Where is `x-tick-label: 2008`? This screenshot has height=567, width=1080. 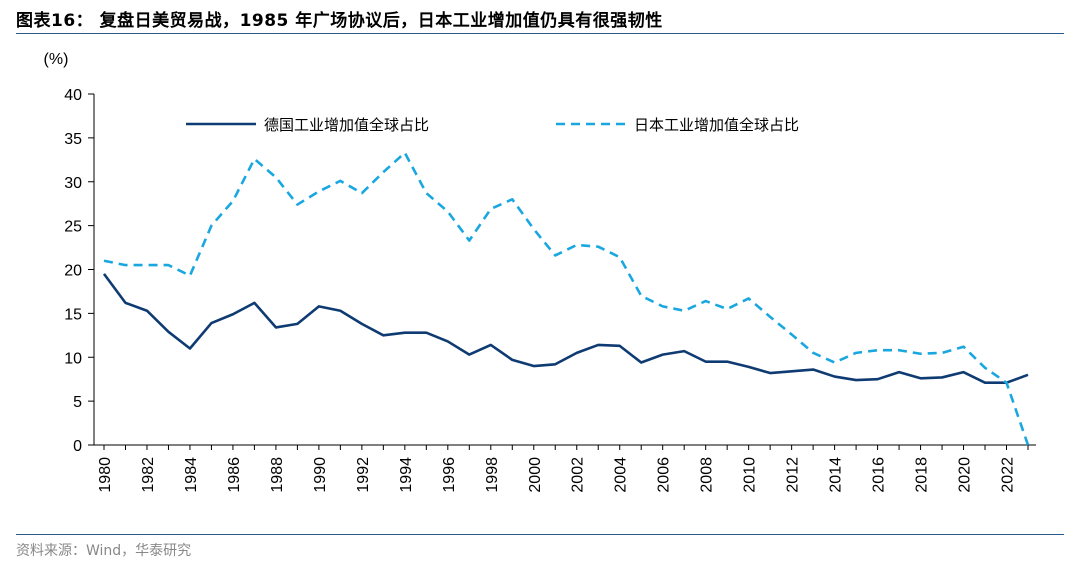
x-tick-label: 2008 is located at coordinates (707, 475).